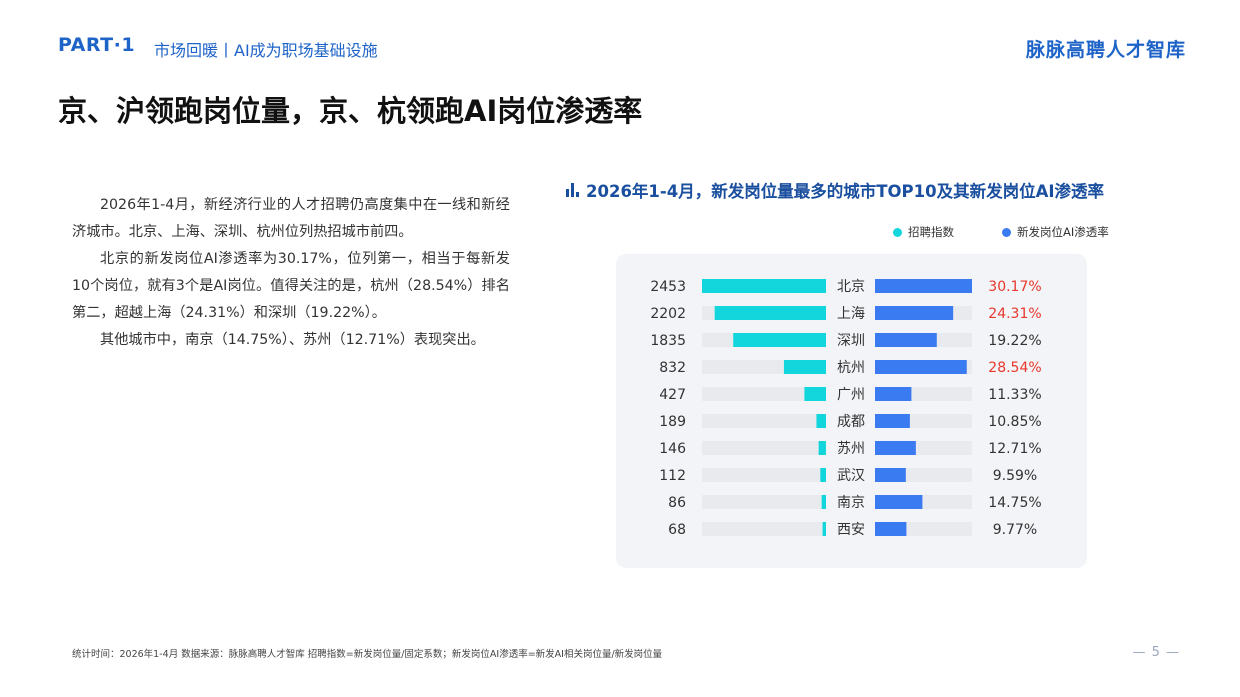 The image size is (1240, 697). Describe the element at coordinates (851, 503) in the screenshot. I see `city-label: 南京` at that location.